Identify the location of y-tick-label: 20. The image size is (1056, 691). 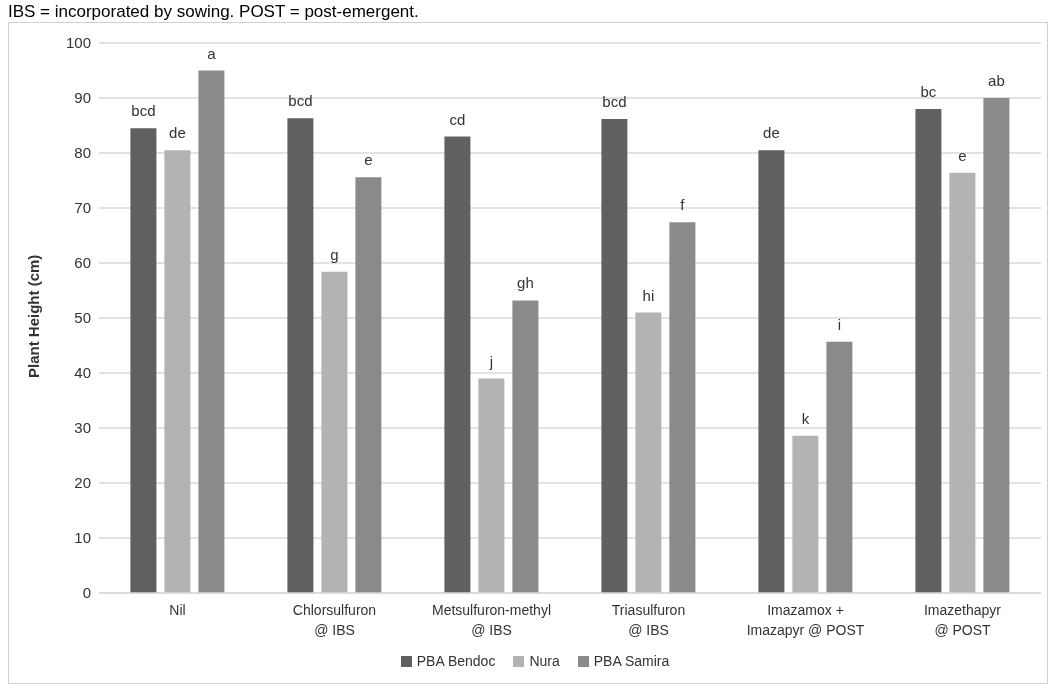
(82, 483).